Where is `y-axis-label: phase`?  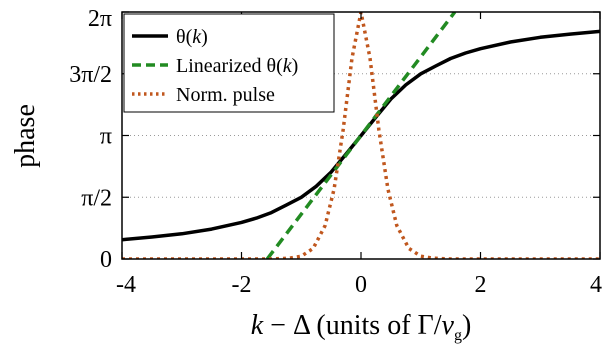
y-axis-label: phase is located at coordinates (25, 136).